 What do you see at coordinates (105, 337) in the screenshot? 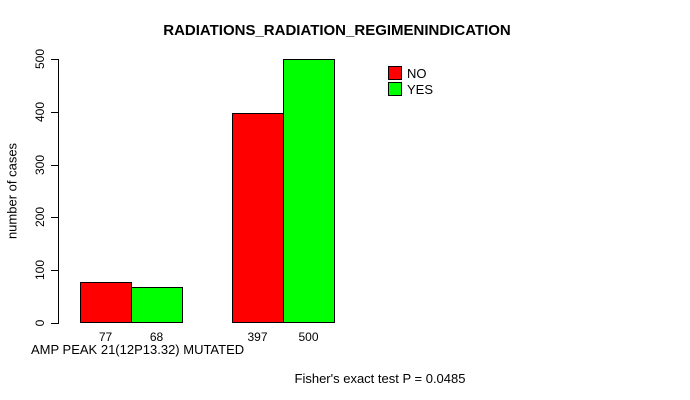
I see `bar-value-label: 77` at bounding box center [105, 337].